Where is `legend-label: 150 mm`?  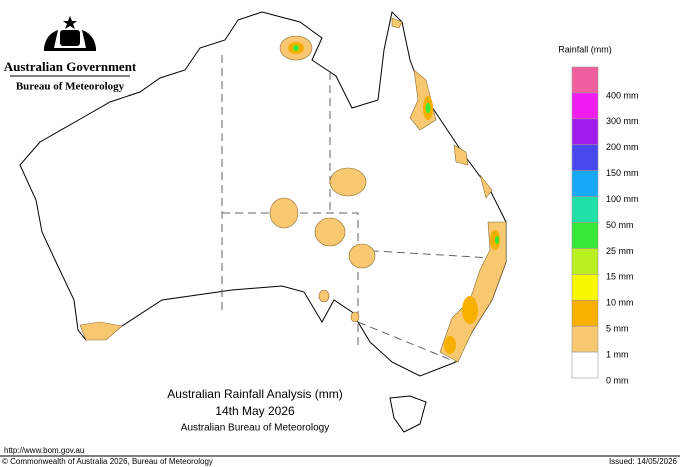
legend-label: 150 mm is located at coordinates (622, 173).